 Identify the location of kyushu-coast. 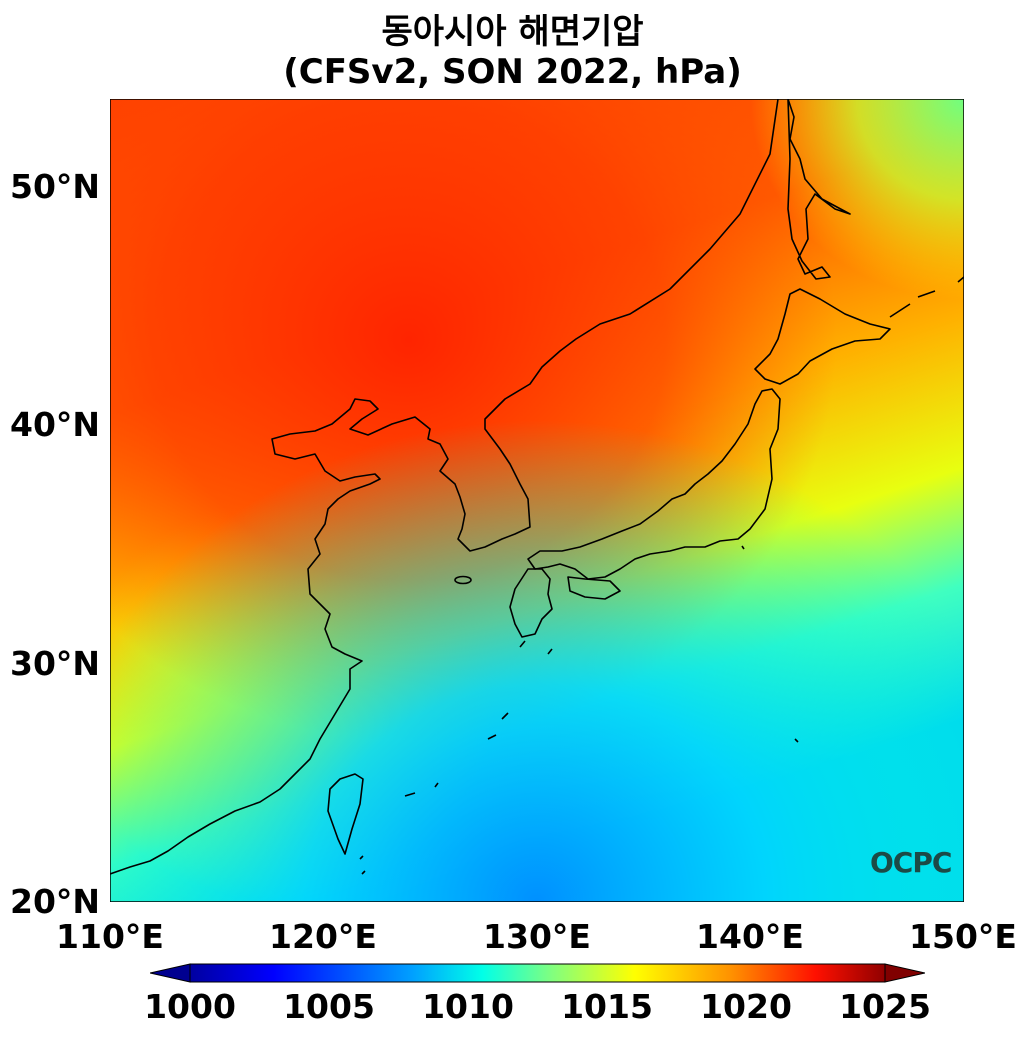
(531, 603).